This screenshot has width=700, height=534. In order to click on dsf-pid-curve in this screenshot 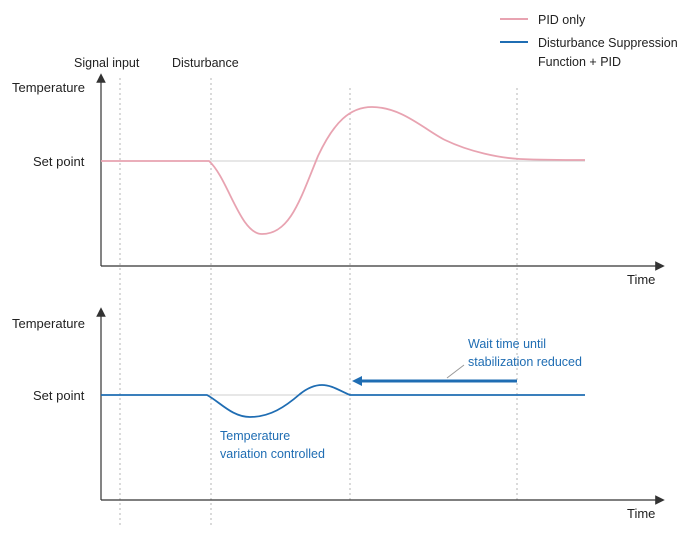, I will do `click(343, 401)`.